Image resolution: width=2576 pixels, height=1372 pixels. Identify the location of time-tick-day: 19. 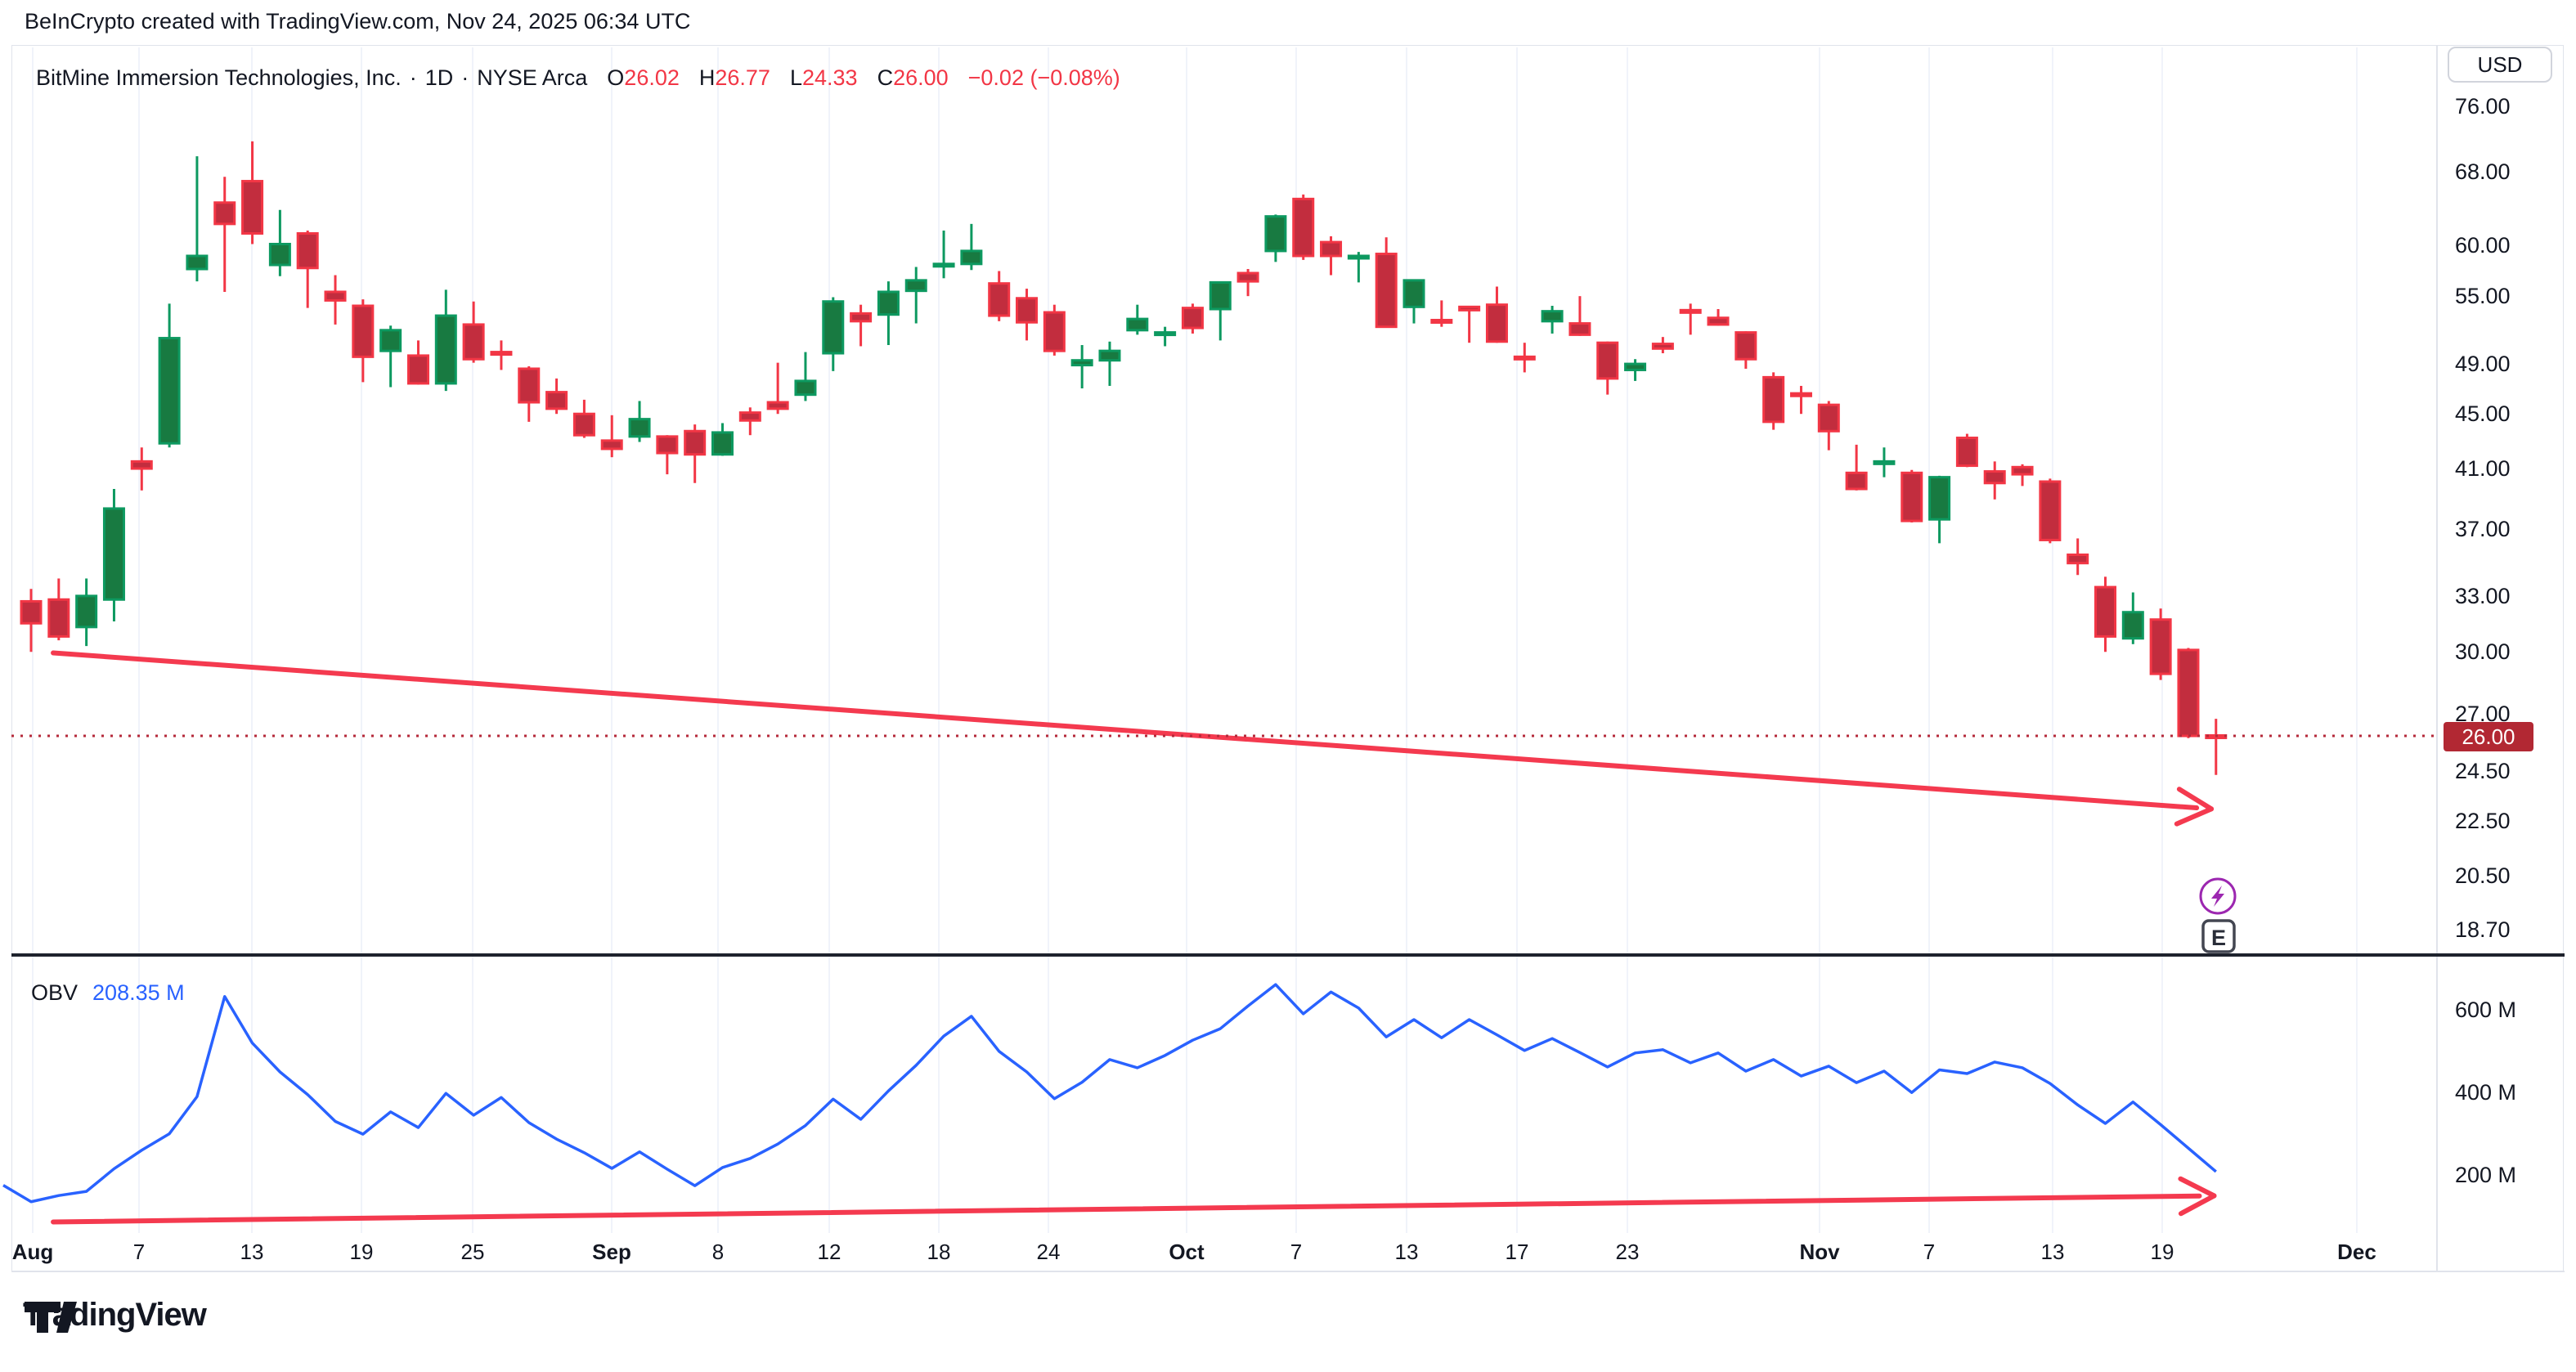
(2162, 1252).